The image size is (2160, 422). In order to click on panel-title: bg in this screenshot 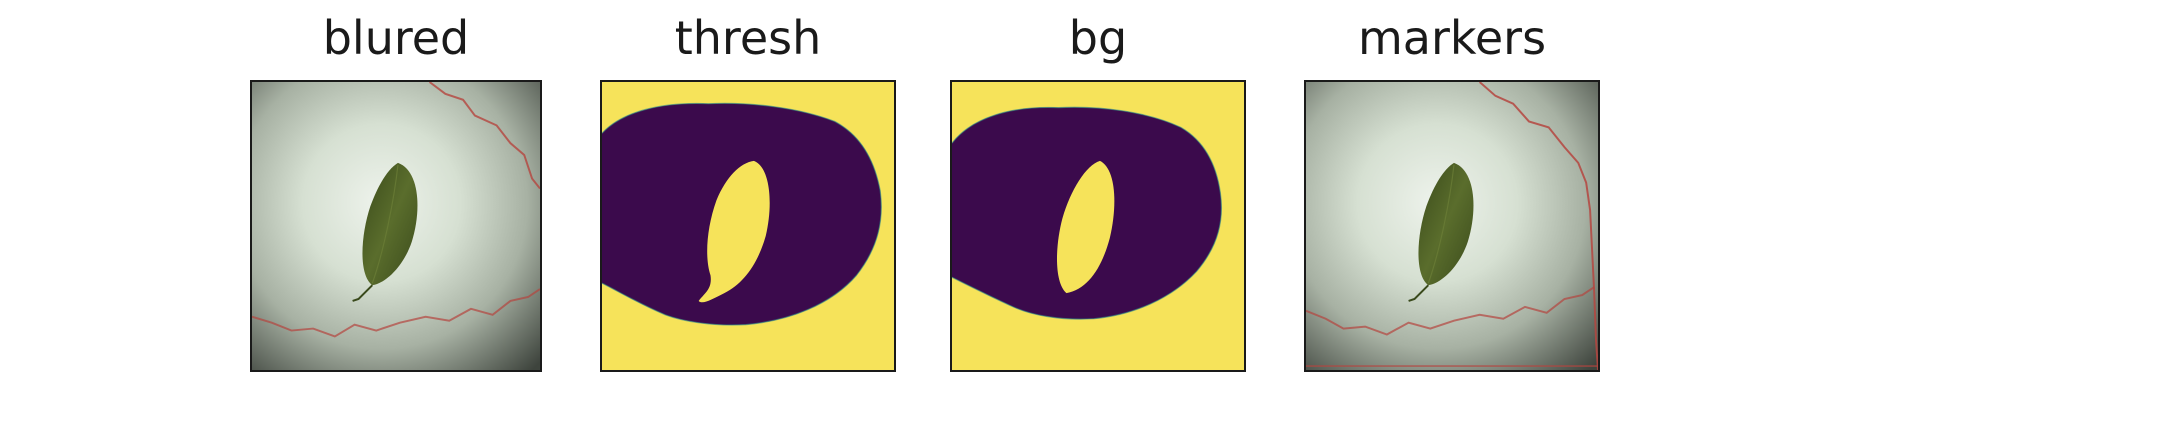, I will do `click(1098, 38)`.